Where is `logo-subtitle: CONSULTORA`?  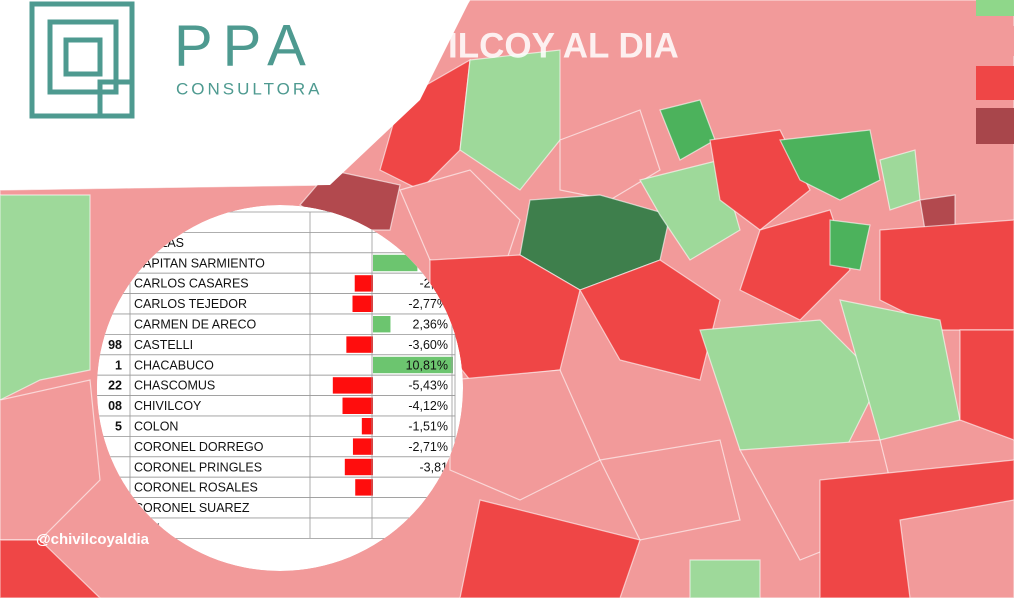 logo-subtitle: CONSULTORA is located at coordinates (249, 88).